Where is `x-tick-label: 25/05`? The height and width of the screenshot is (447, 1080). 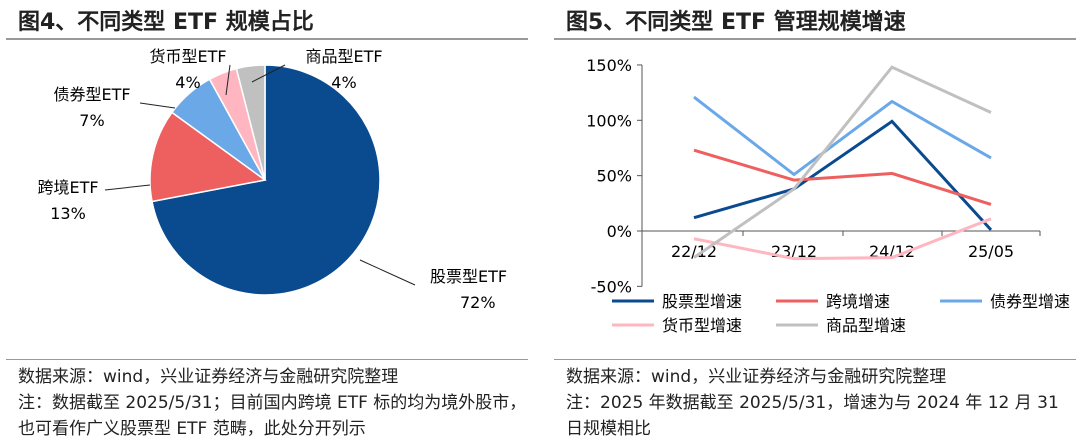
x-tick-label: 25/05 is located at coordinates (991, 251).